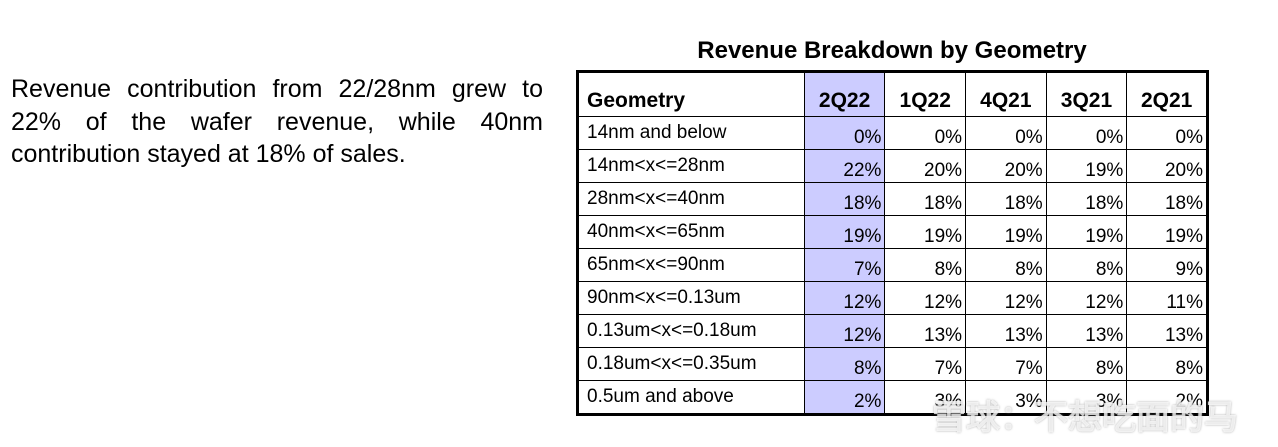  I want to click on table-row: 0.5um and above 2% 3% 3% 3% 2%, so click(892, 397).